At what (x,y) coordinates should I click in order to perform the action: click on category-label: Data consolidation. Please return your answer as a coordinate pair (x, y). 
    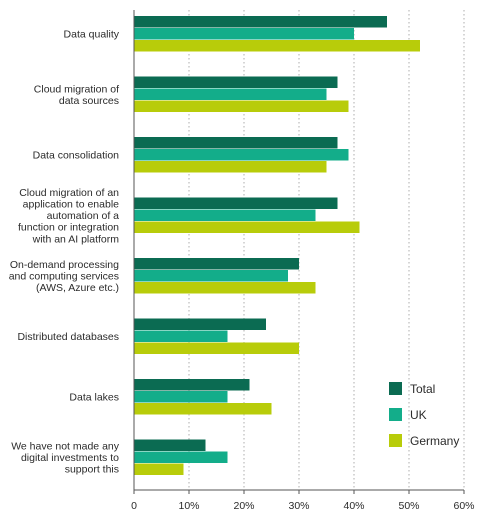
    Looking at the image, I should click on (76, 156).